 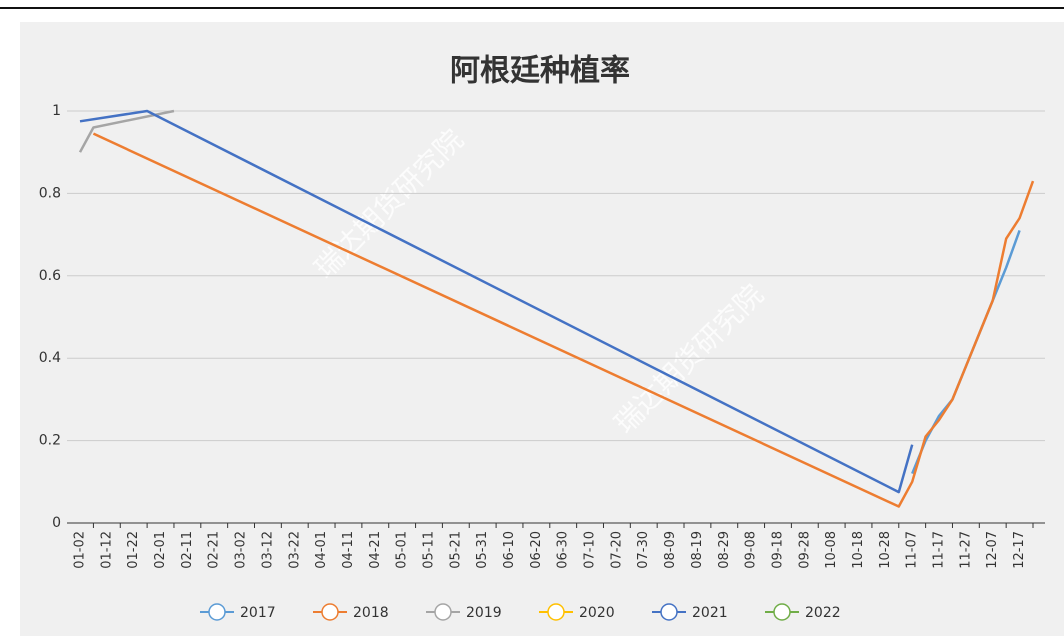 I want to click on x-tick-label: 04-11, so click(x=348, y=550).